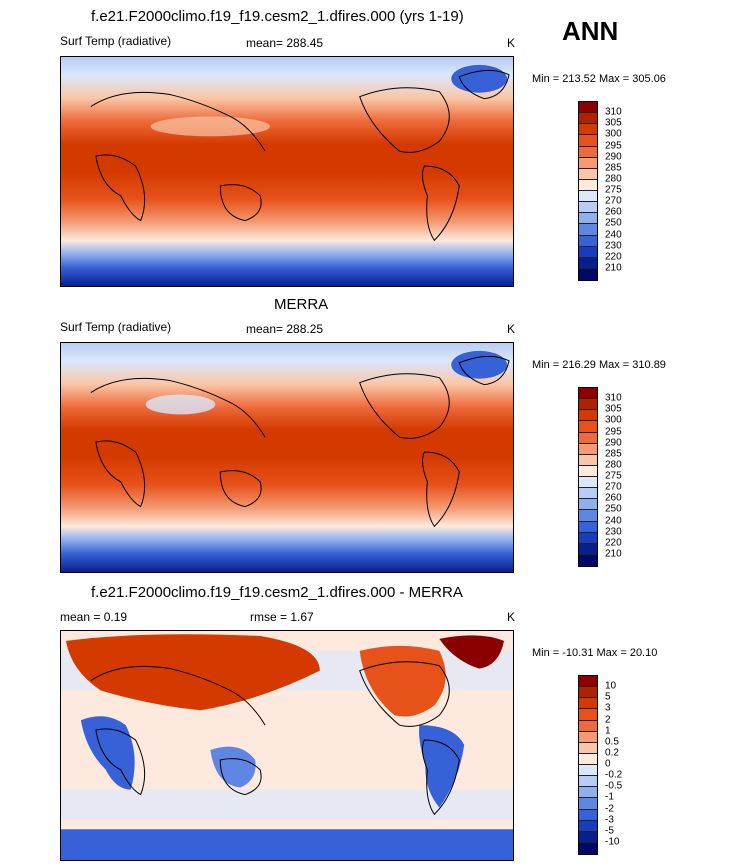 This screenshot has height=865, width=732. I want to click on panel-title-obs: MERRA, so click(301, 304).